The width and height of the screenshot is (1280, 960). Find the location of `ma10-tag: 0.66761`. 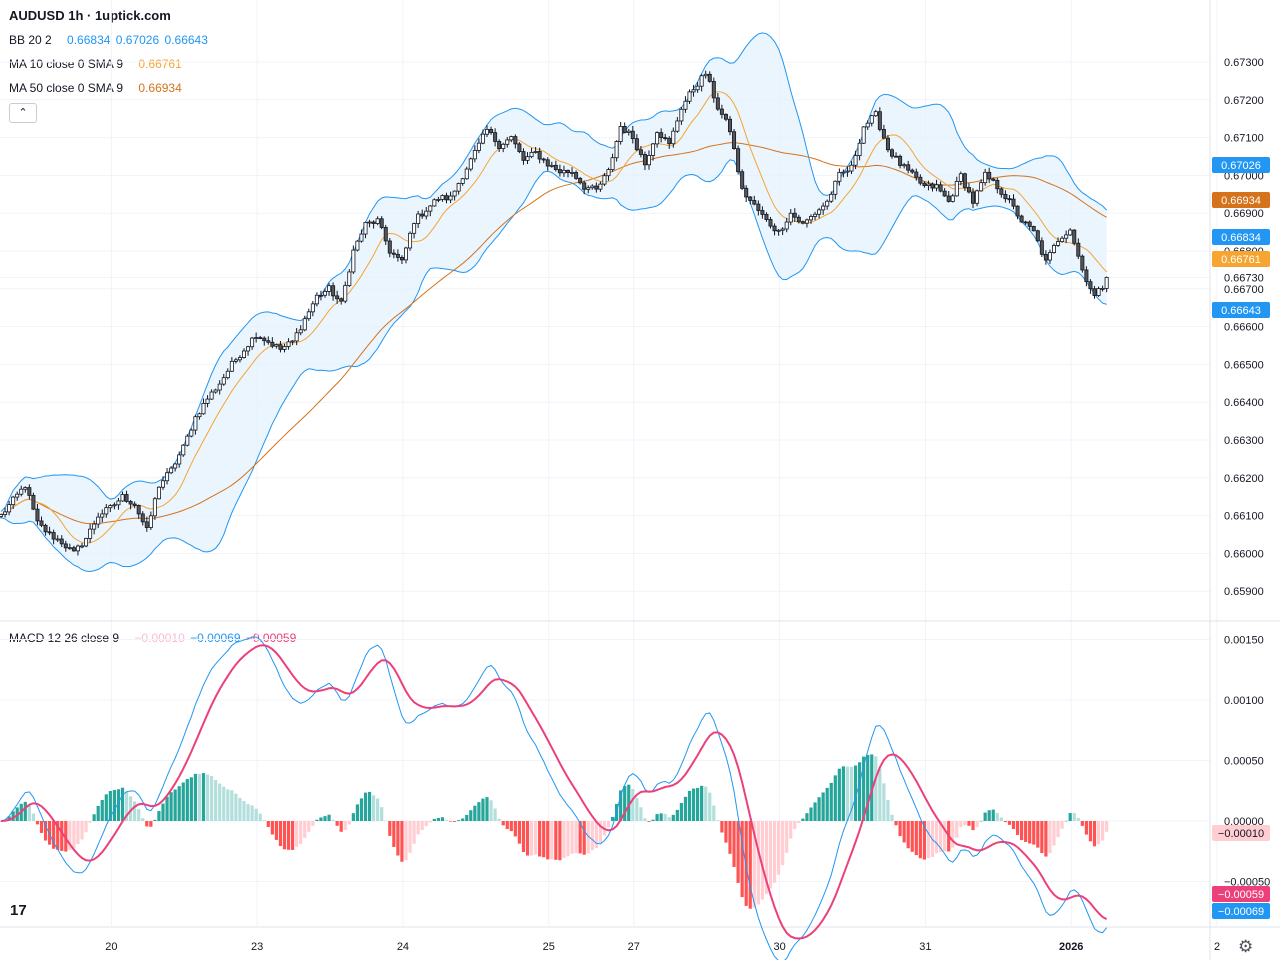

ma10-tag: 0.66761 is located at coordinates (1241, 259).